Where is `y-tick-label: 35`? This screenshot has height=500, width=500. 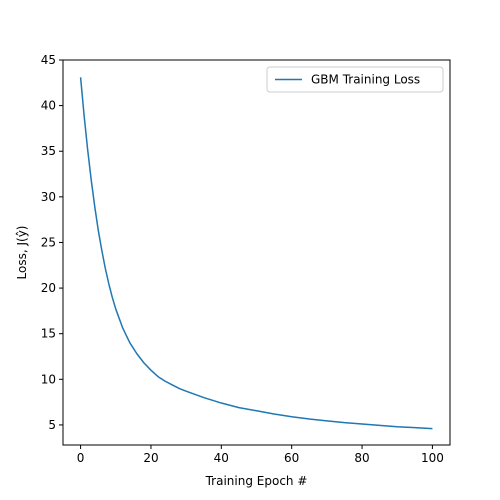
y-tick-label: 35 is located at coordinates (48, 151).